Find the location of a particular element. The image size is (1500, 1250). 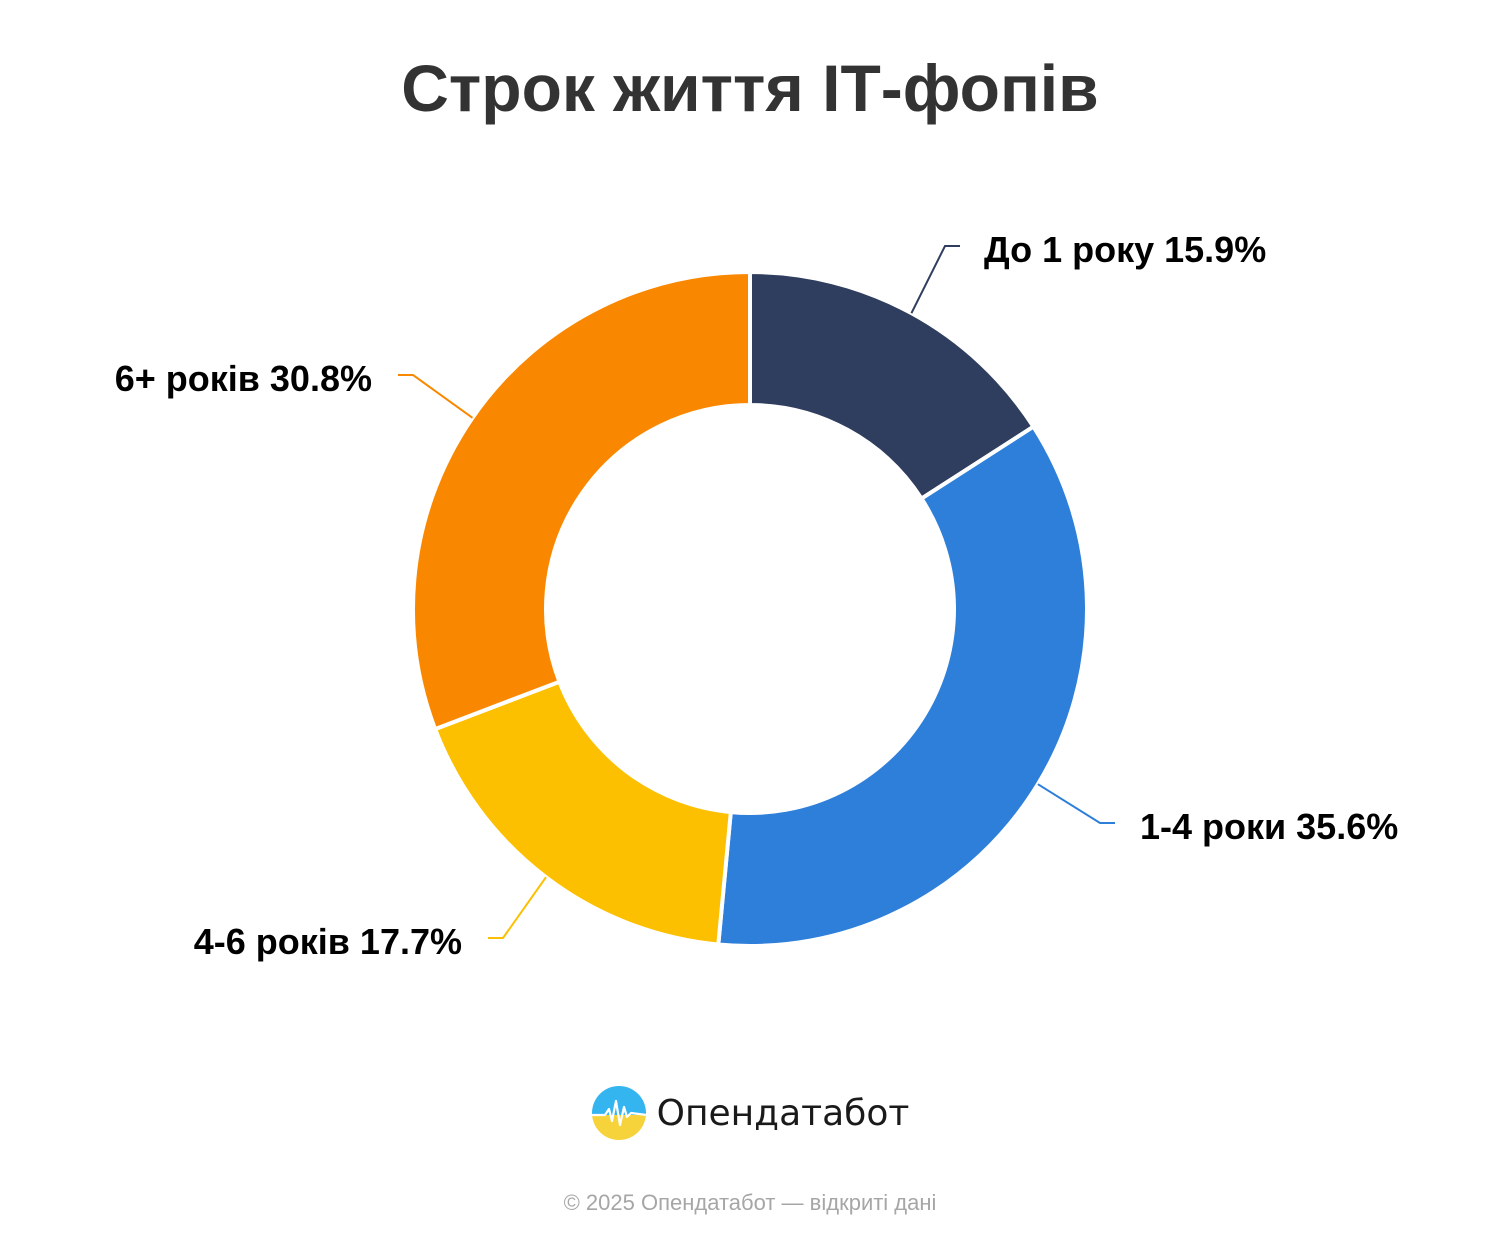

brand-name: Опендатабот is located at coordinates (783, 1113).